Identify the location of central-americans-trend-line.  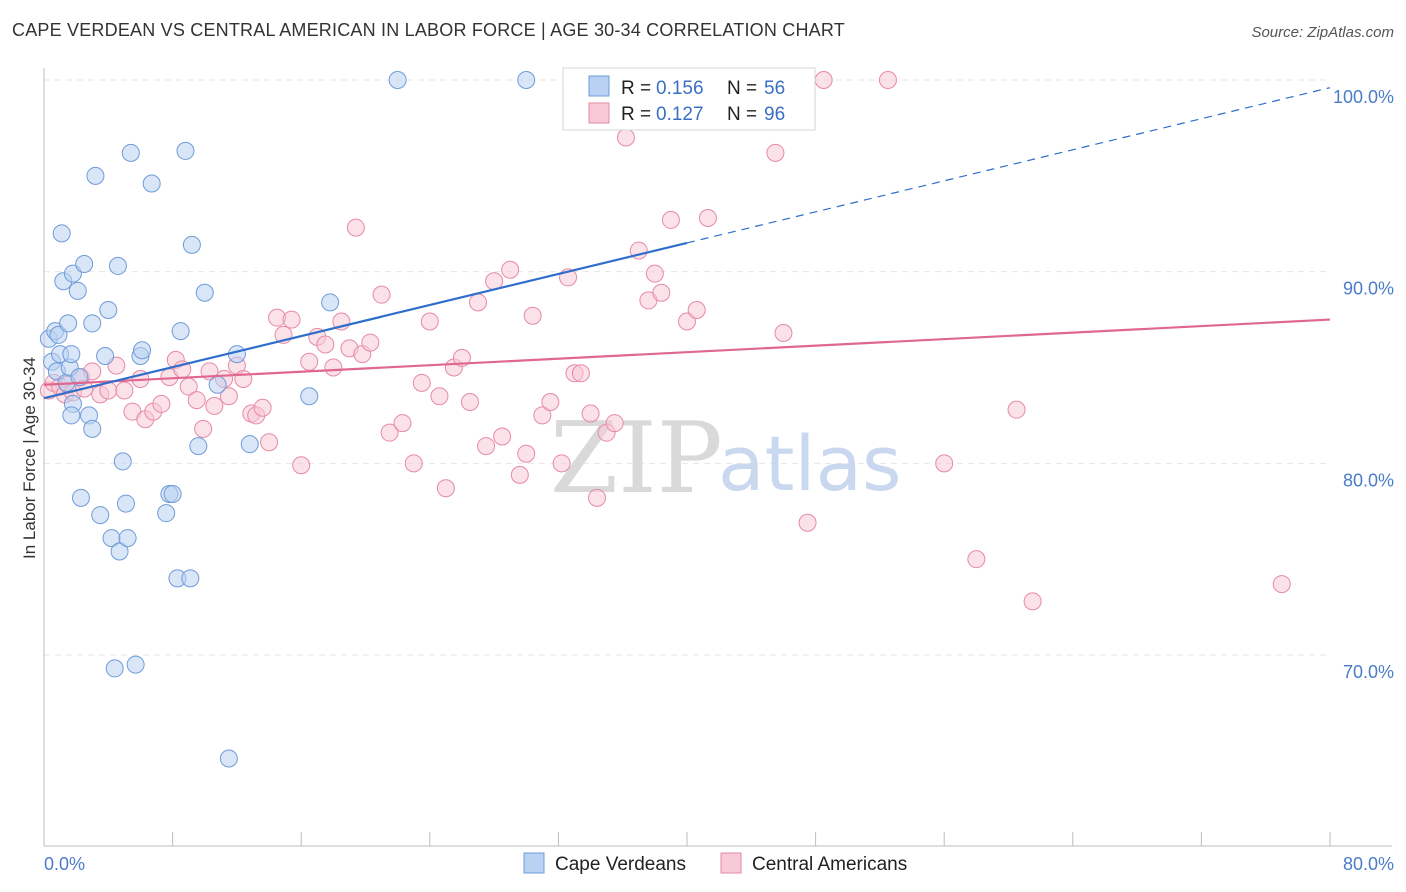
(687, 352).